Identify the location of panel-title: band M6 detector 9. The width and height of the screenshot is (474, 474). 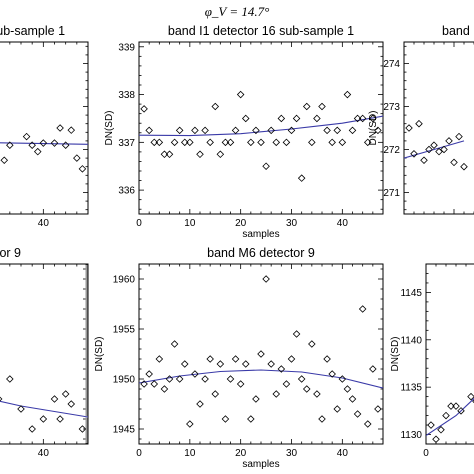
(261, 253).